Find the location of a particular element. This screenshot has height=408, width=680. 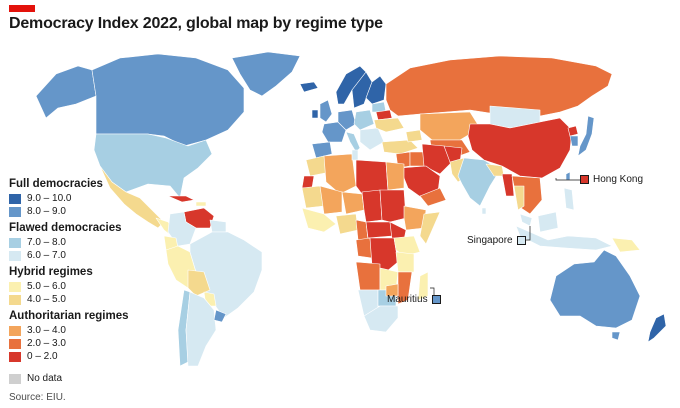

region-uk is located at coordinates (326, 111).